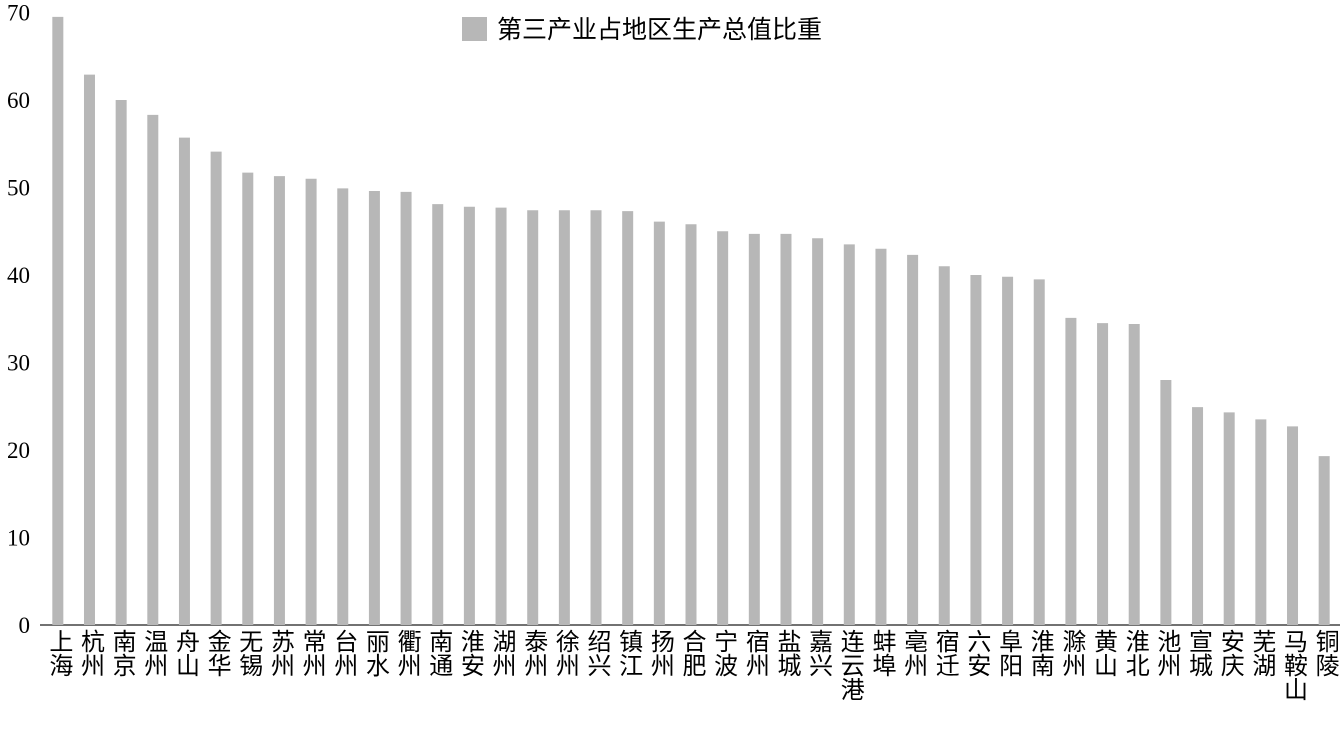 The width and height of the screenshot is (1342, 734). Describe the element at coordinates (18, 13) in the screenshot. I see `y-tick-label: 70` at that location.